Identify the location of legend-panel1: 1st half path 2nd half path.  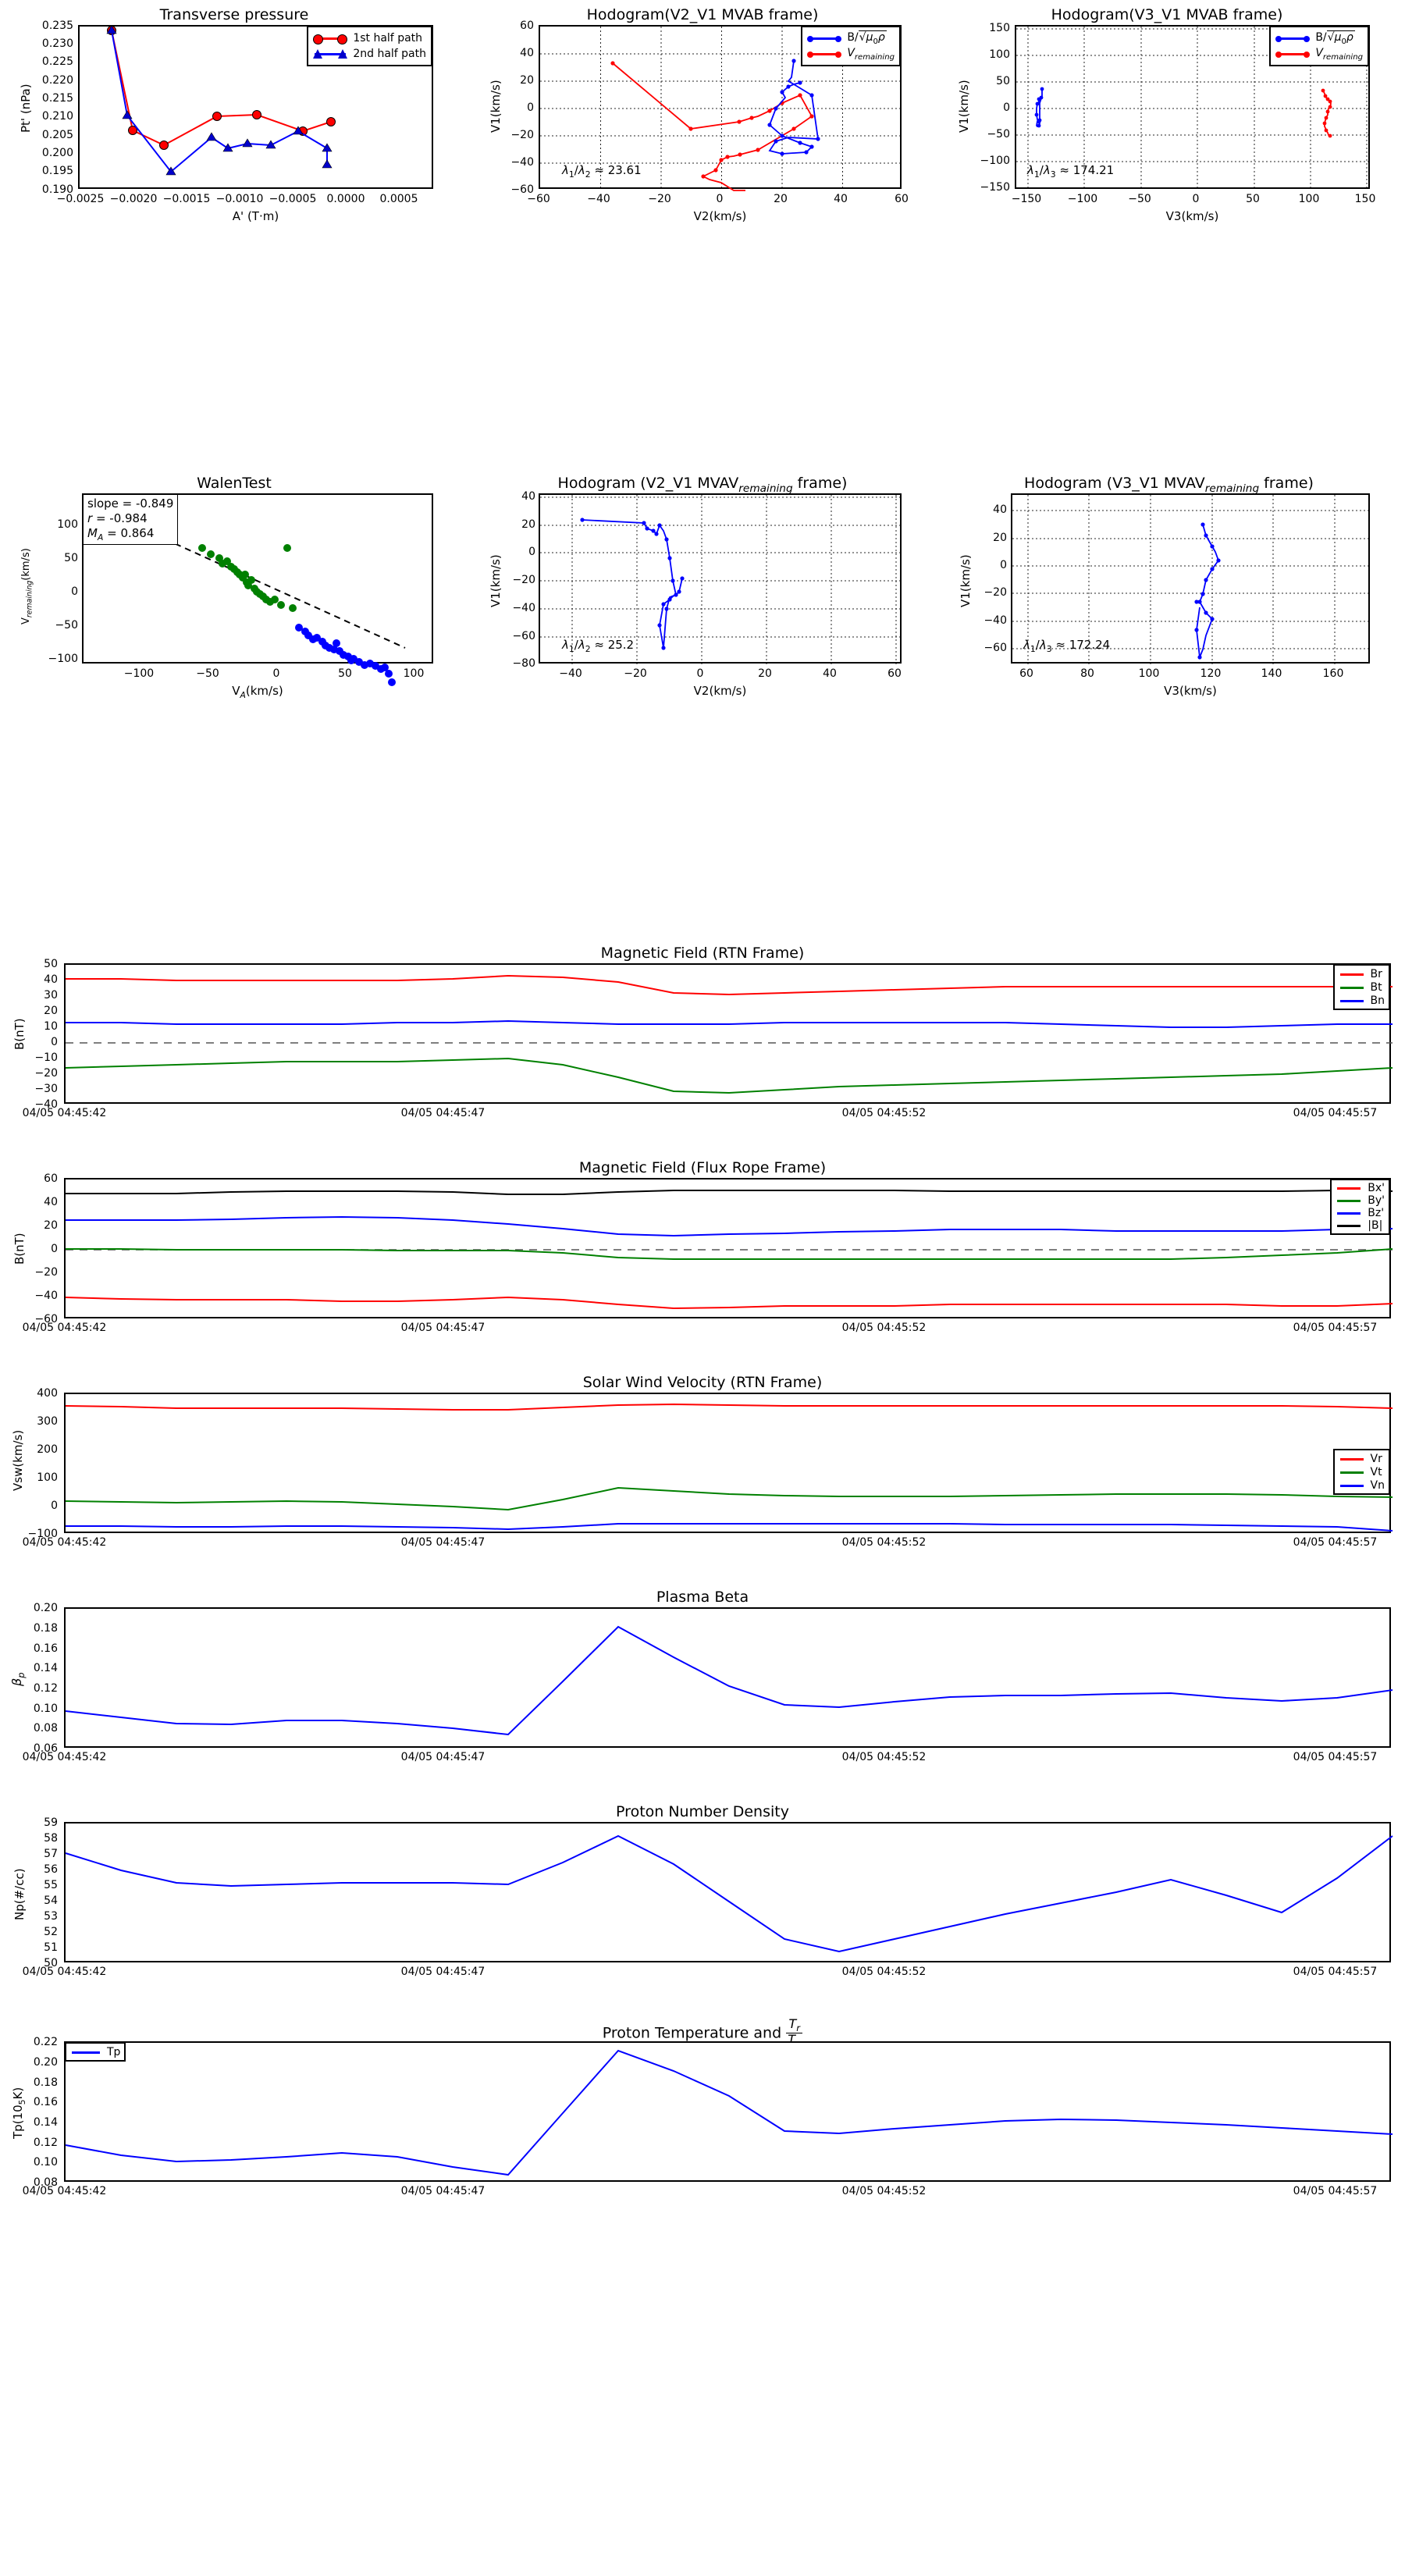
(370, 46).